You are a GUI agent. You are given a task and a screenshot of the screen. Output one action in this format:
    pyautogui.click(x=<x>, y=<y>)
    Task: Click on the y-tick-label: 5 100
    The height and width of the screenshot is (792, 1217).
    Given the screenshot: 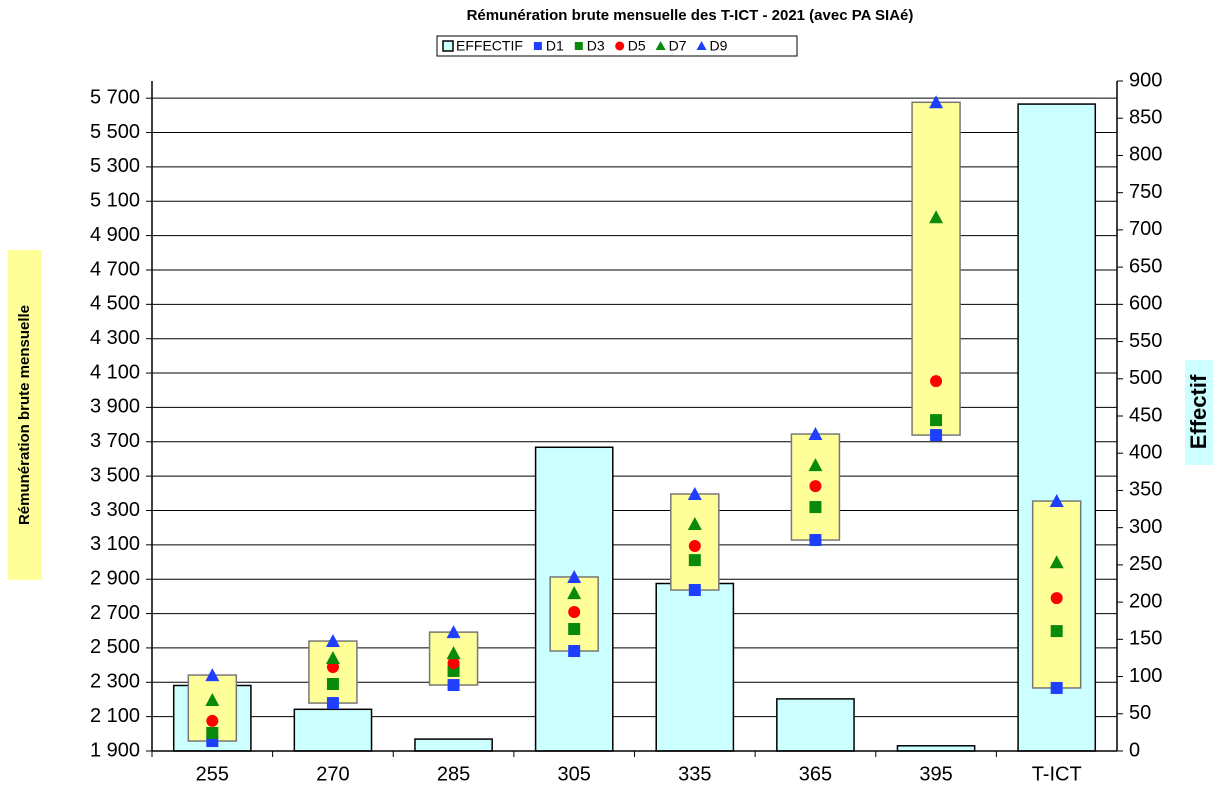 What is the action you would take?
    pyautogui.click(x=115, y=201)
    